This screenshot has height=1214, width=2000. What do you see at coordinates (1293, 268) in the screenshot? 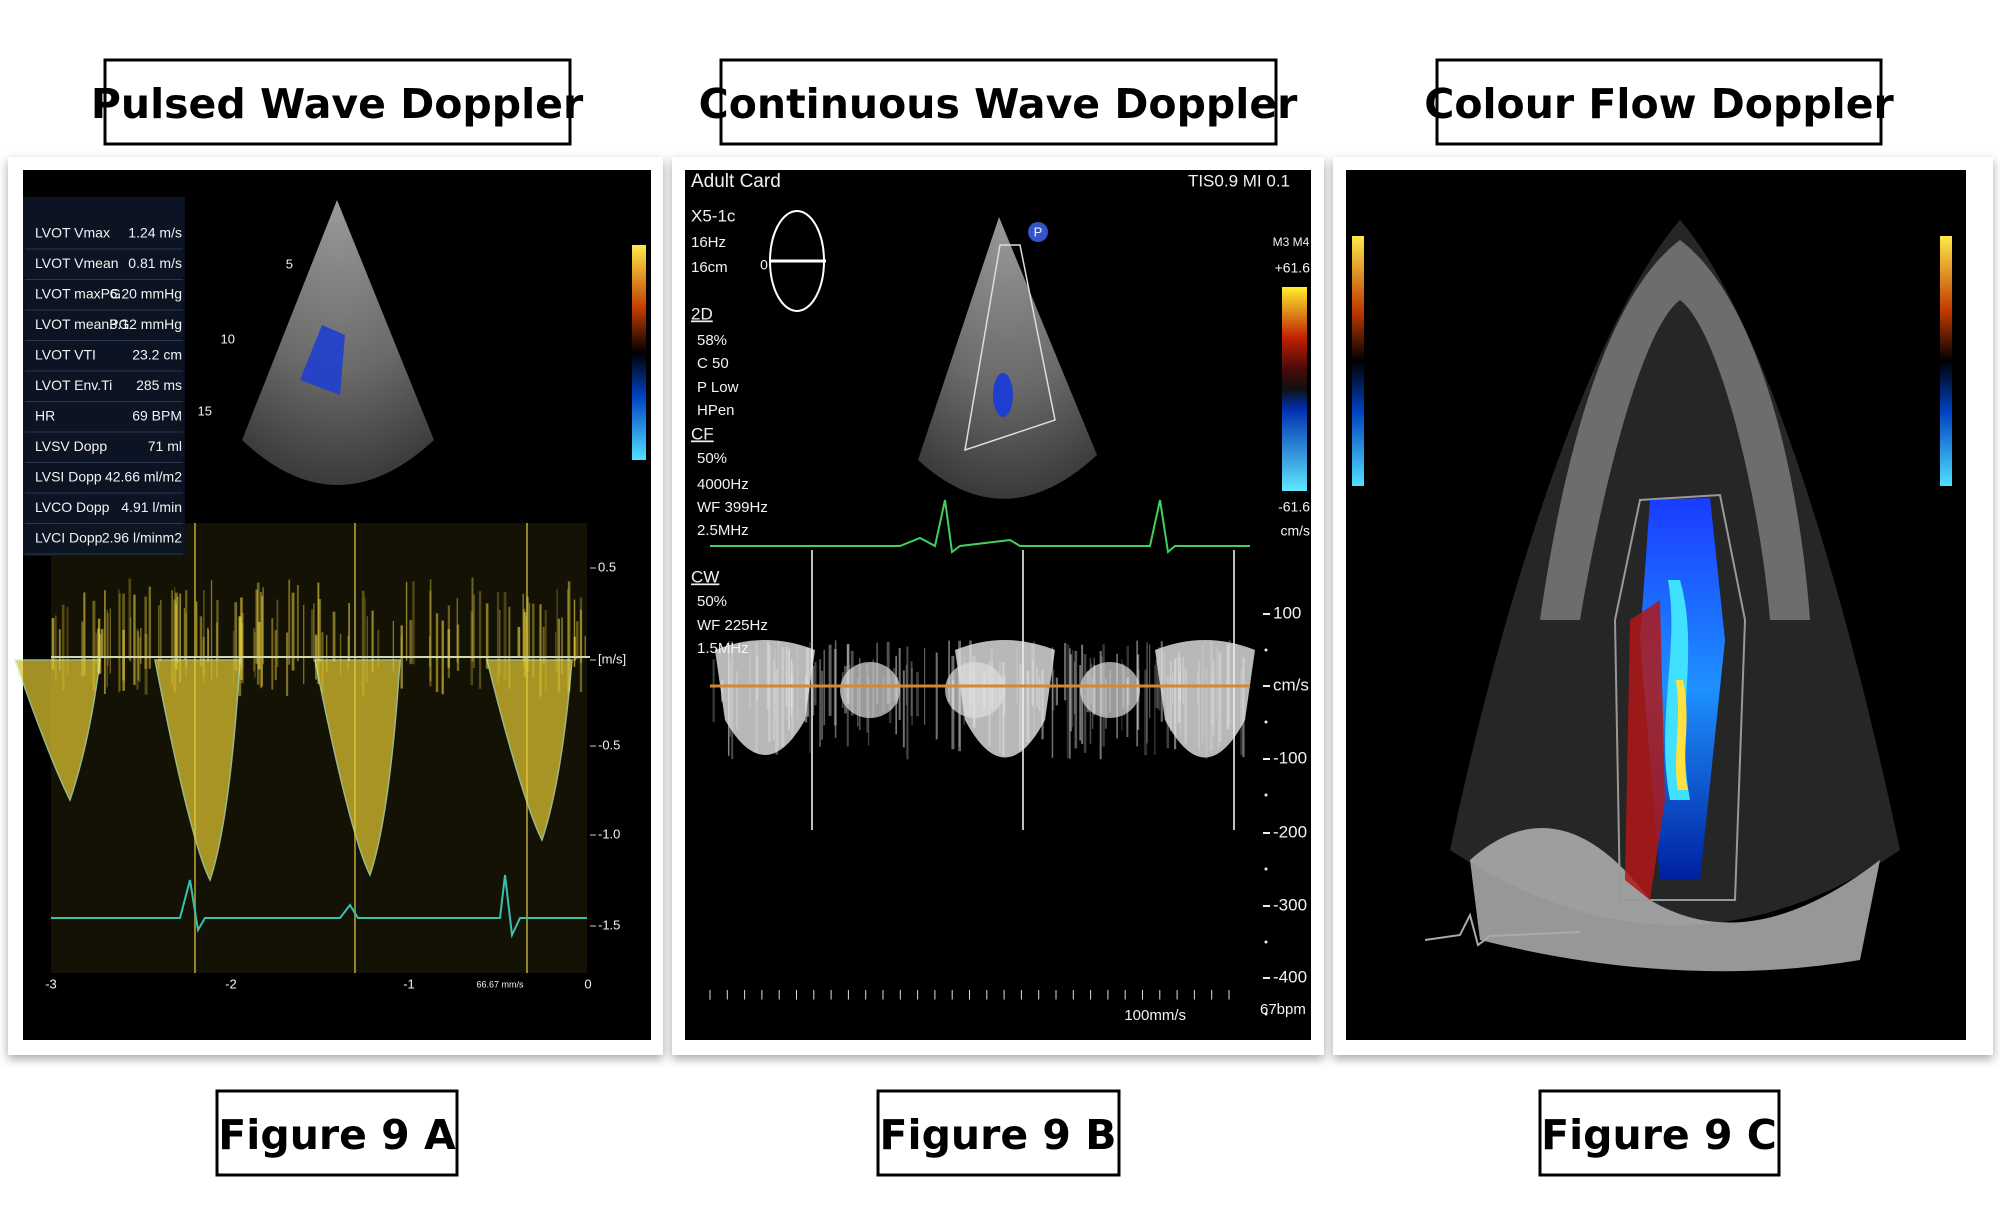
I see `color-scale-label: +61.6` at bounding box center [1293, 268].